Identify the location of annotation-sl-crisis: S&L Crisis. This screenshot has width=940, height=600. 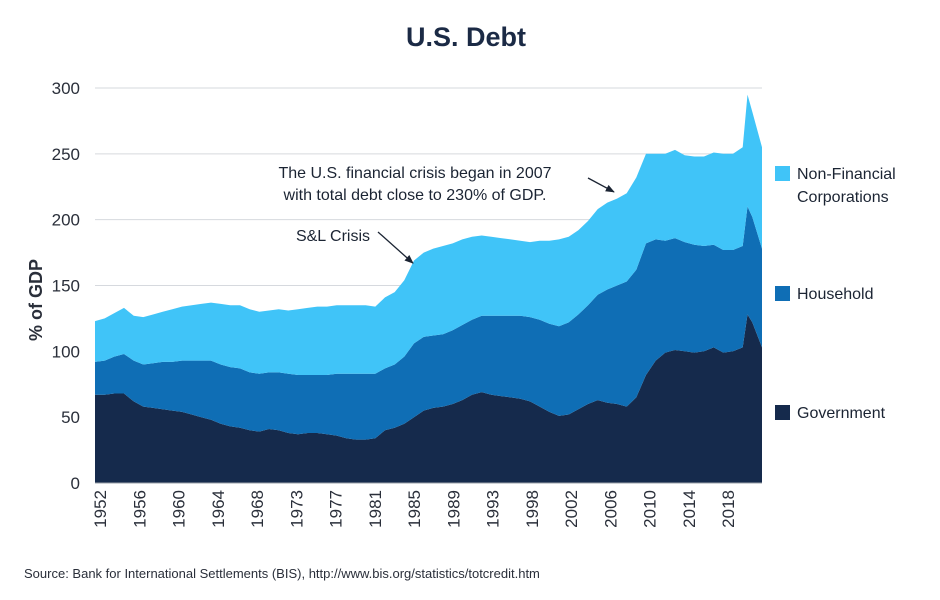
(333, 236).